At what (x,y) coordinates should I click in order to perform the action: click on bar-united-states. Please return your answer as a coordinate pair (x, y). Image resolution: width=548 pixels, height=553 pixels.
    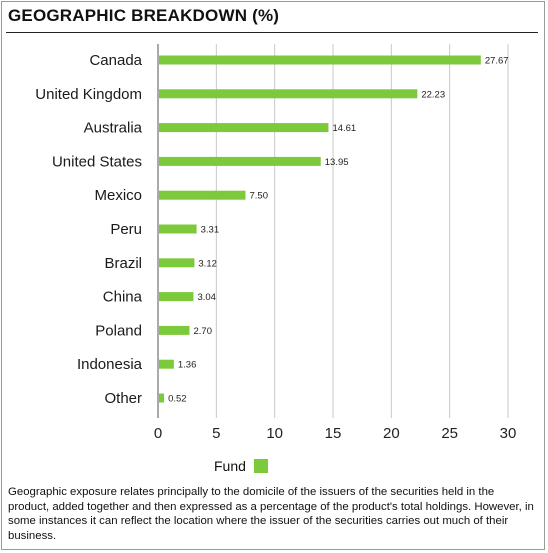
    Looking at the image, I should click on (240, 161).